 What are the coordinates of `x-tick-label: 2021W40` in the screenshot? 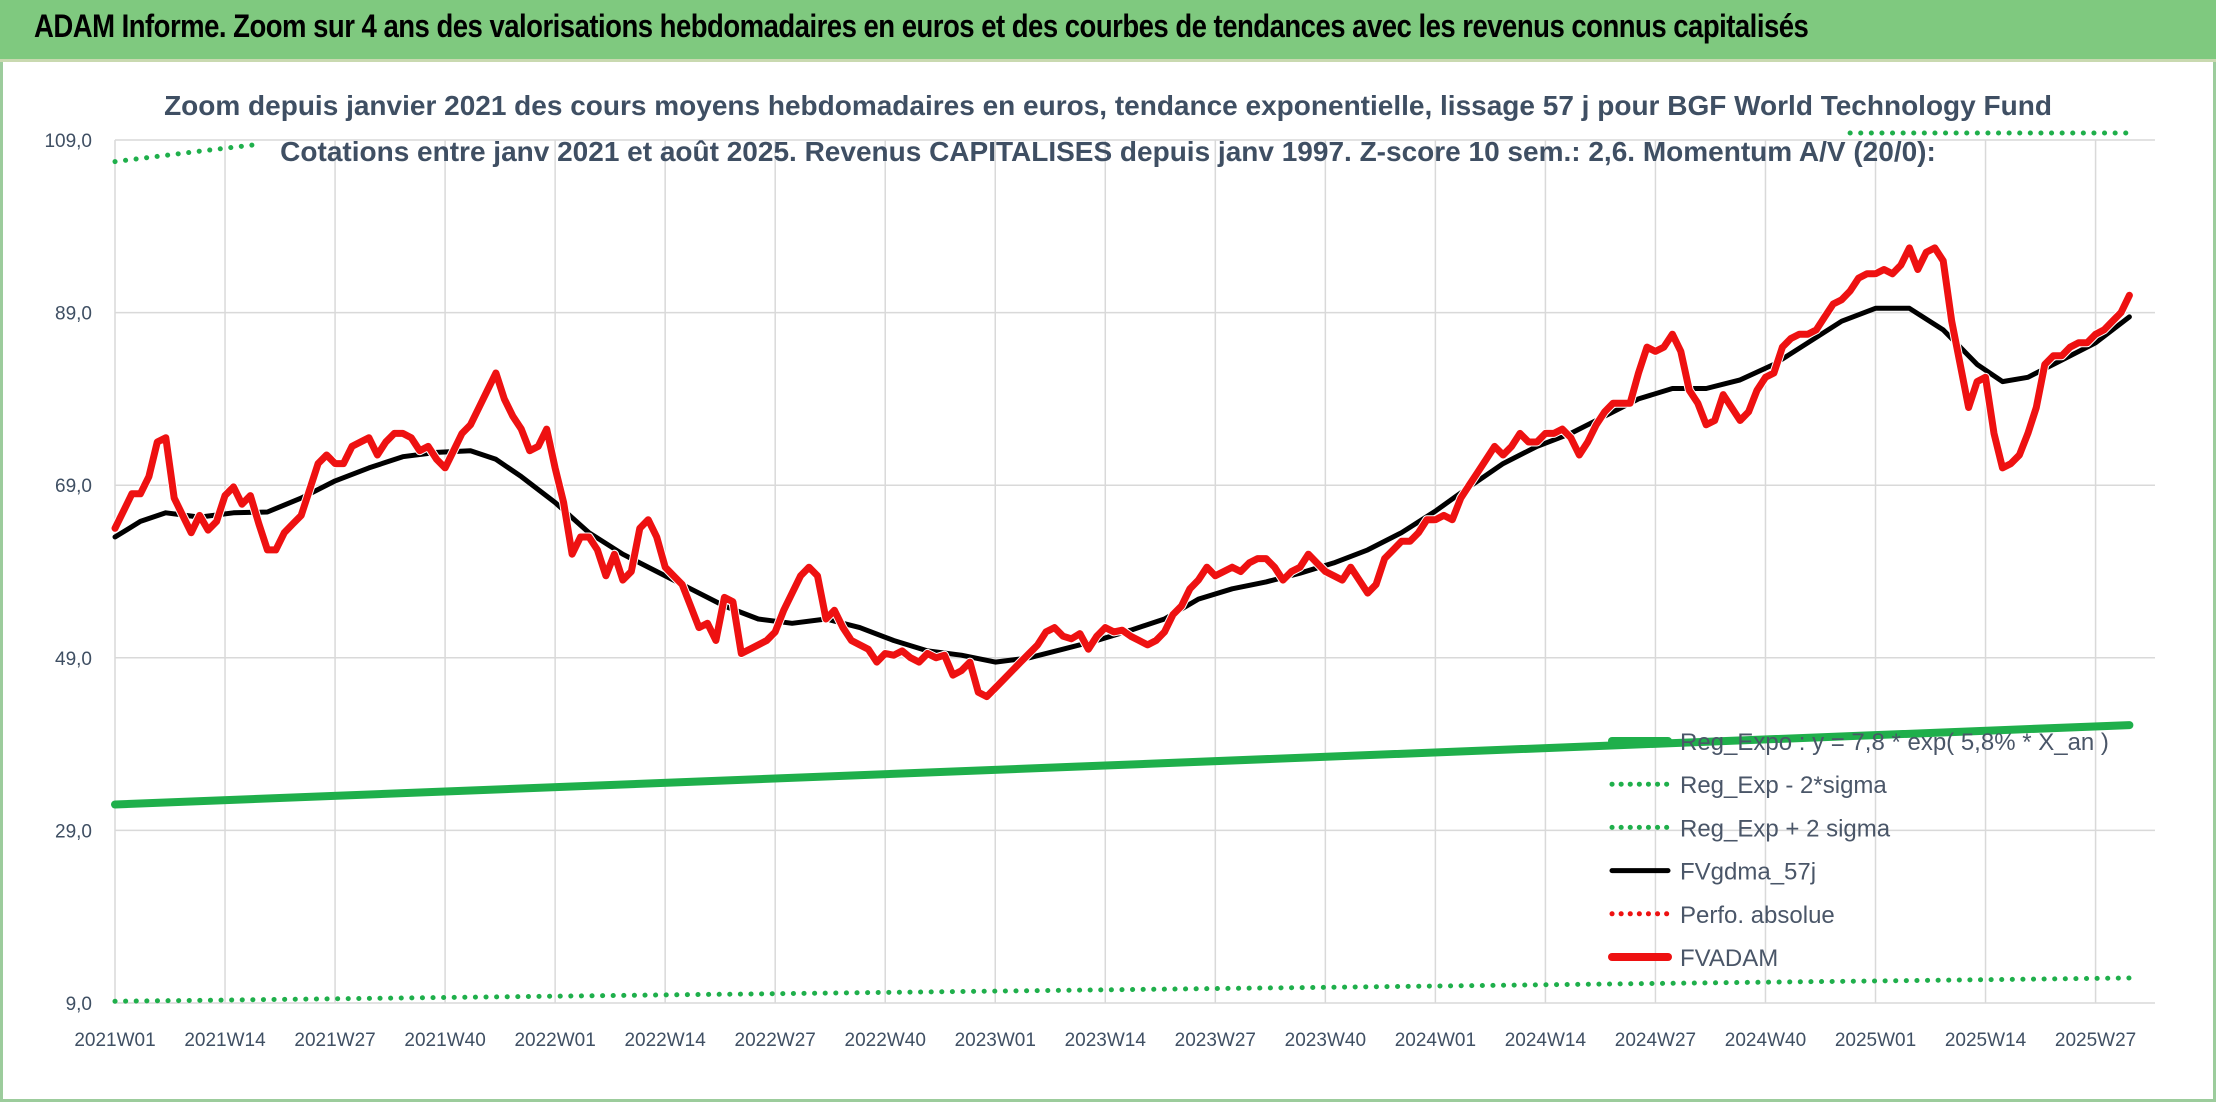 It's located at (444, 1040).